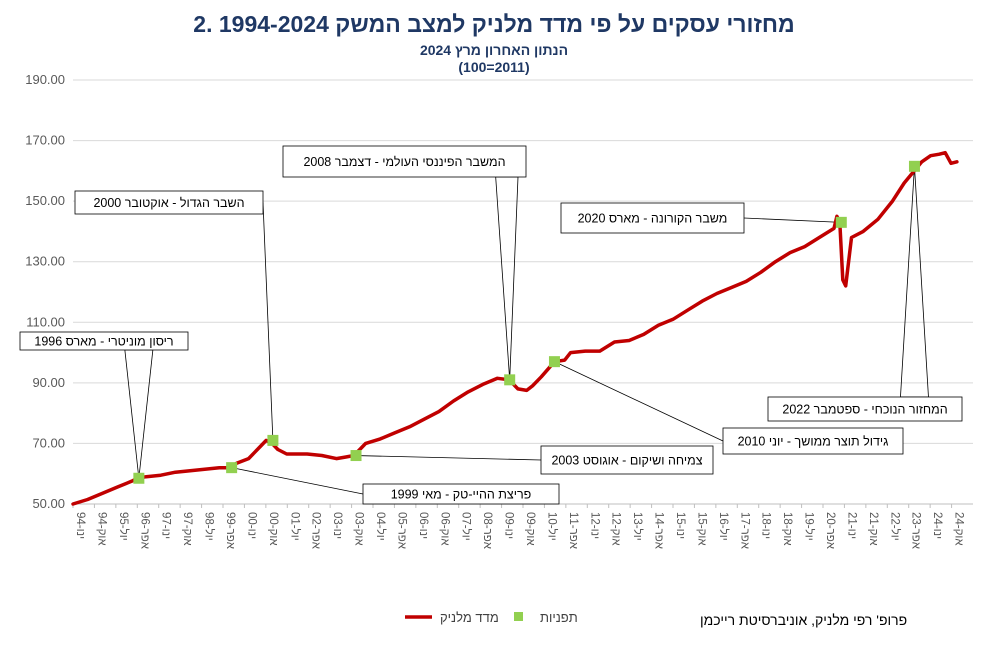  I want to click on y-tick-label: 90.00, so click(48, 382).